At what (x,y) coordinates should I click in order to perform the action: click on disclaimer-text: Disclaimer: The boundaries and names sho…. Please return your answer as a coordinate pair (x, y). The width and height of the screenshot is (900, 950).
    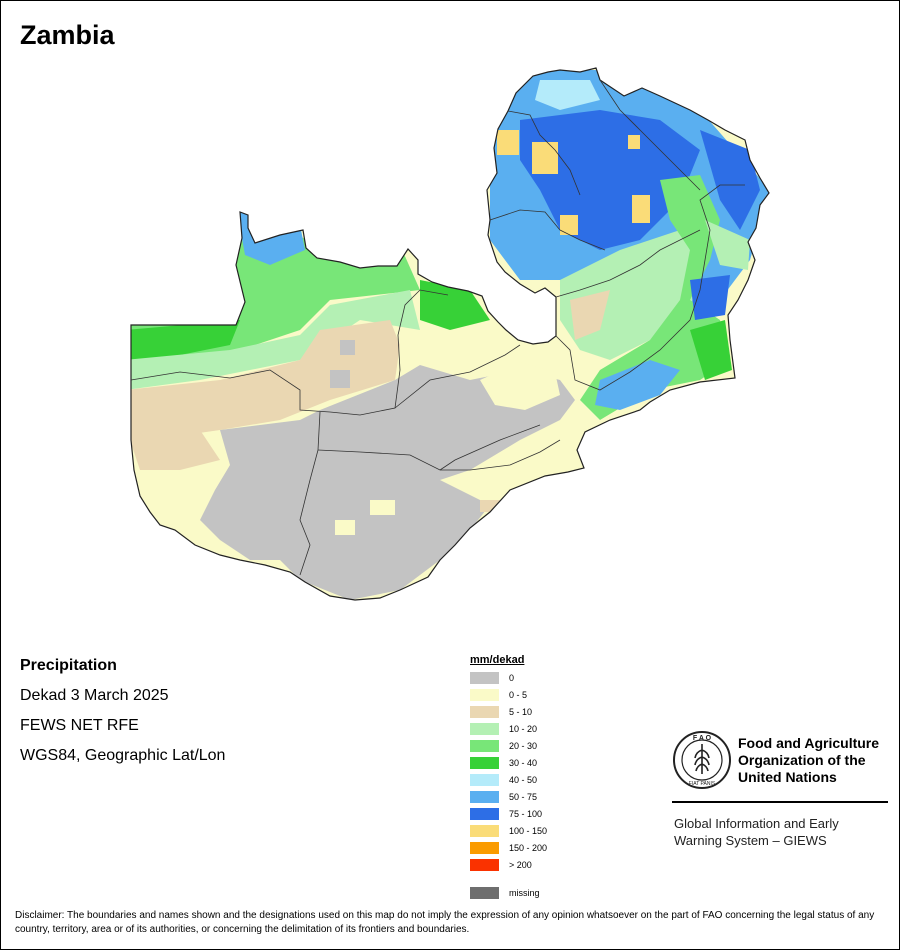
    Looking at the image, I should click on (445, 922).